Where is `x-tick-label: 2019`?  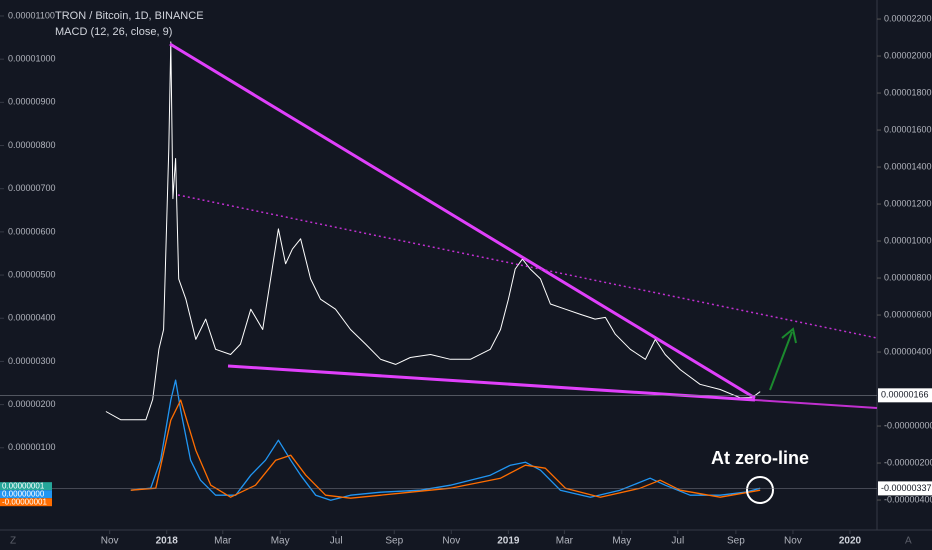
x-tick-label: 2019 is located at coordinates (508, 541).